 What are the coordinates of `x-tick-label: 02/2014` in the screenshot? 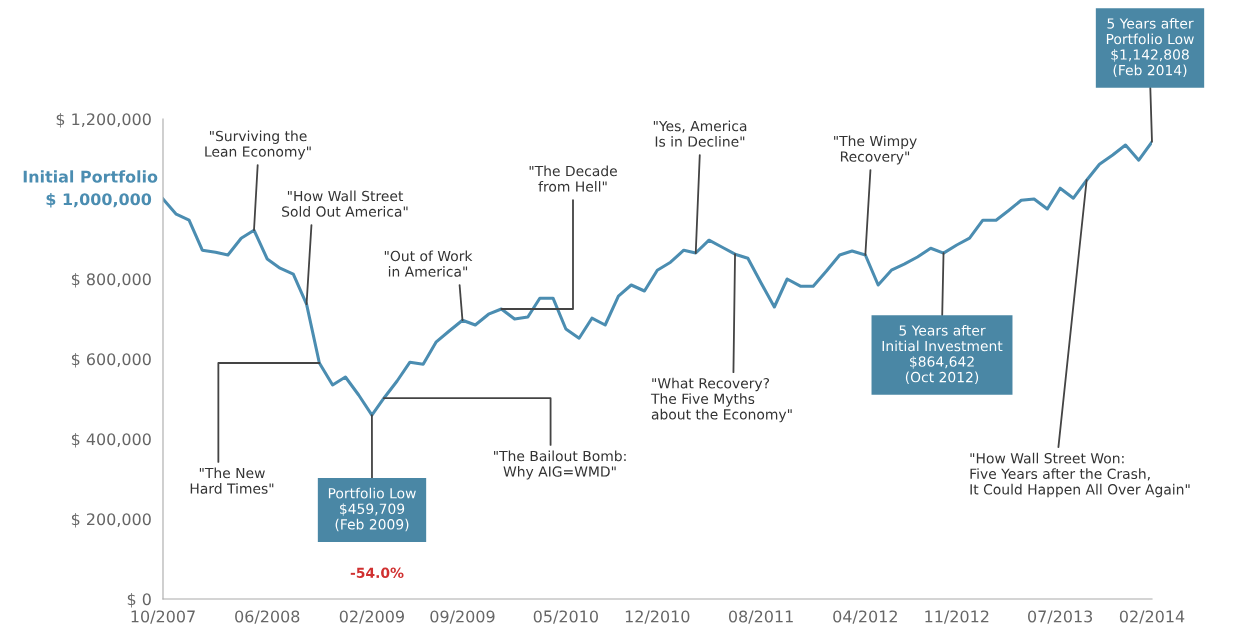 It's located at (1152, 617).